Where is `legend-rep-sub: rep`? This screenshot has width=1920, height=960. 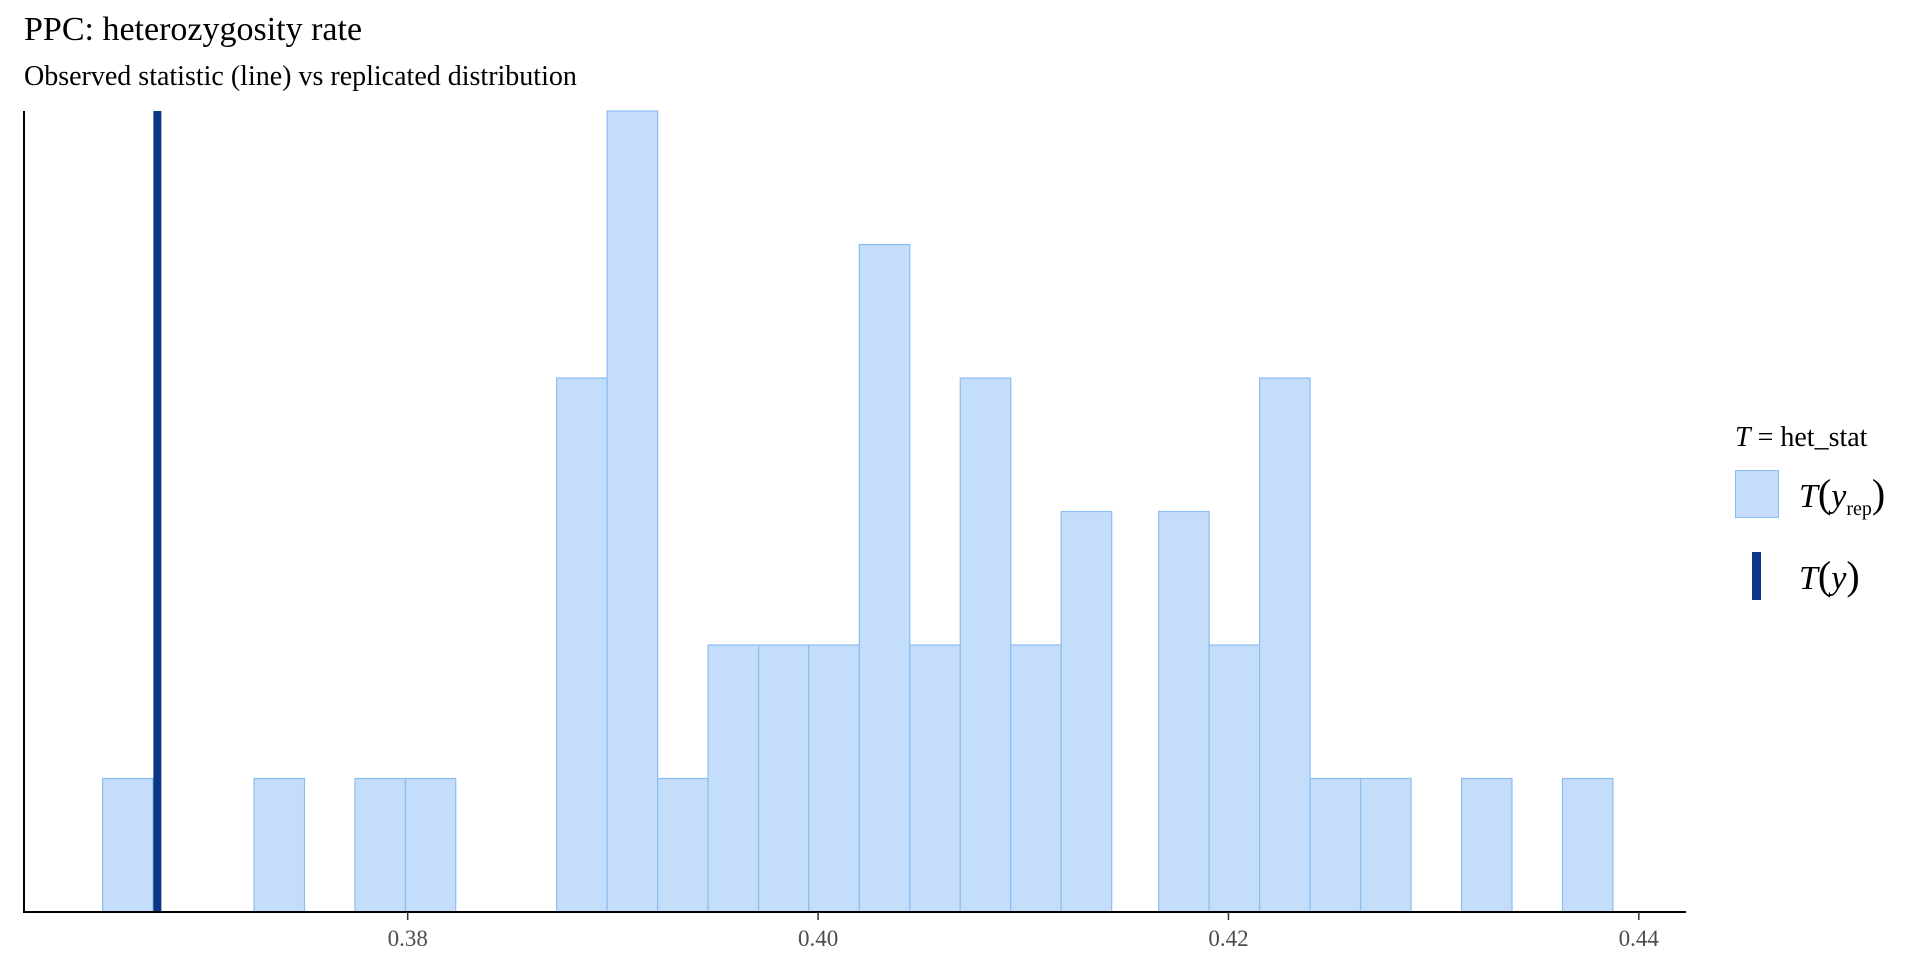
legend-rep-sub: rep is located at coordinates (1859, 509).